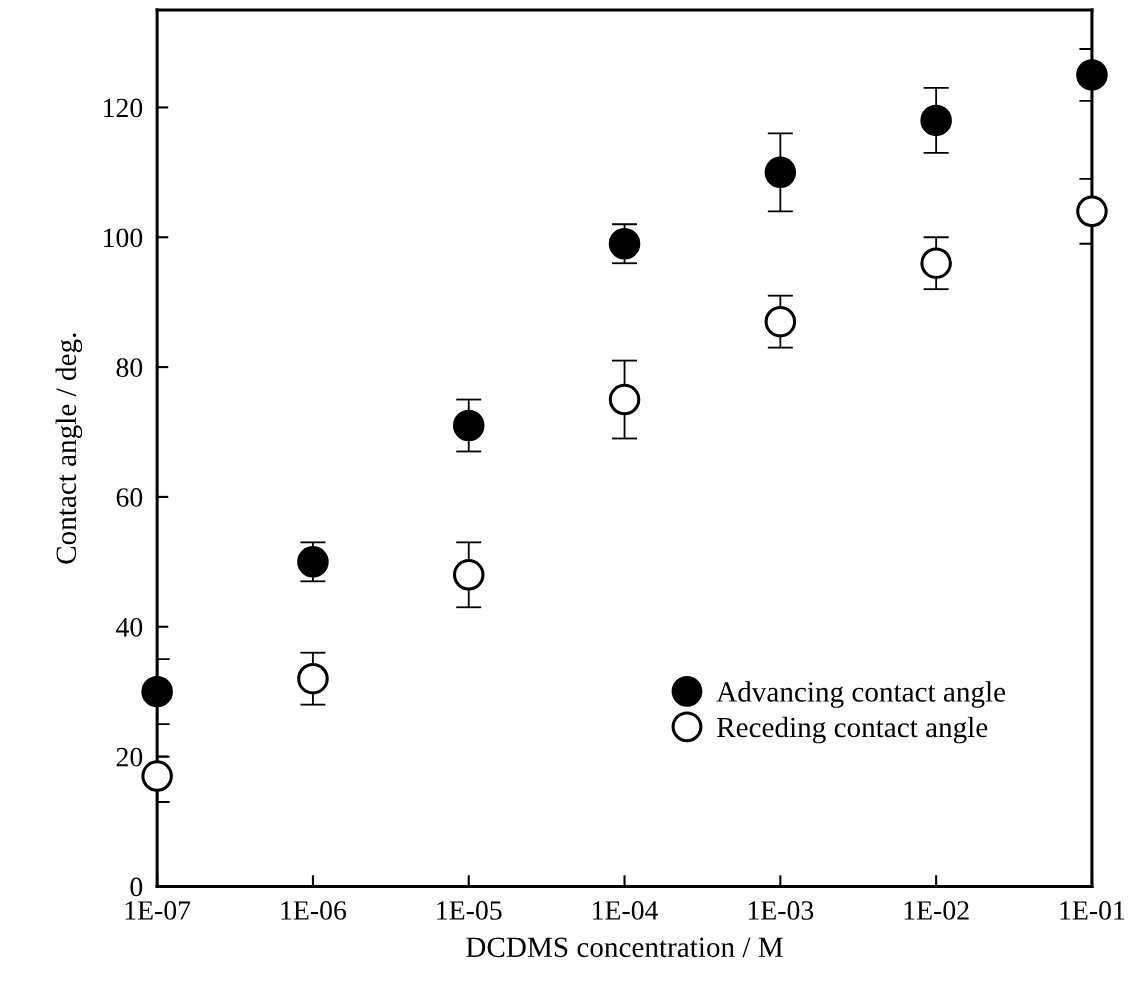 The image size is (1147, 1005). I want to click on y-tick-label: 80, so click(129, 367).